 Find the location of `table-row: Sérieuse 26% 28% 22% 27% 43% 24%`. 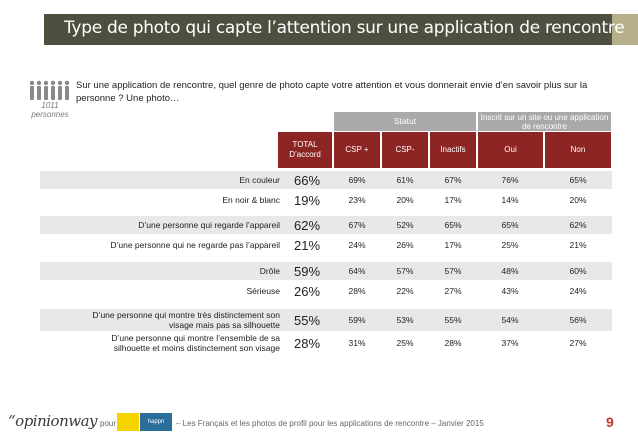

table-row: Sérieuse 26% 28% 22% 27% 43% 24% is located at coordinates (326, 291).